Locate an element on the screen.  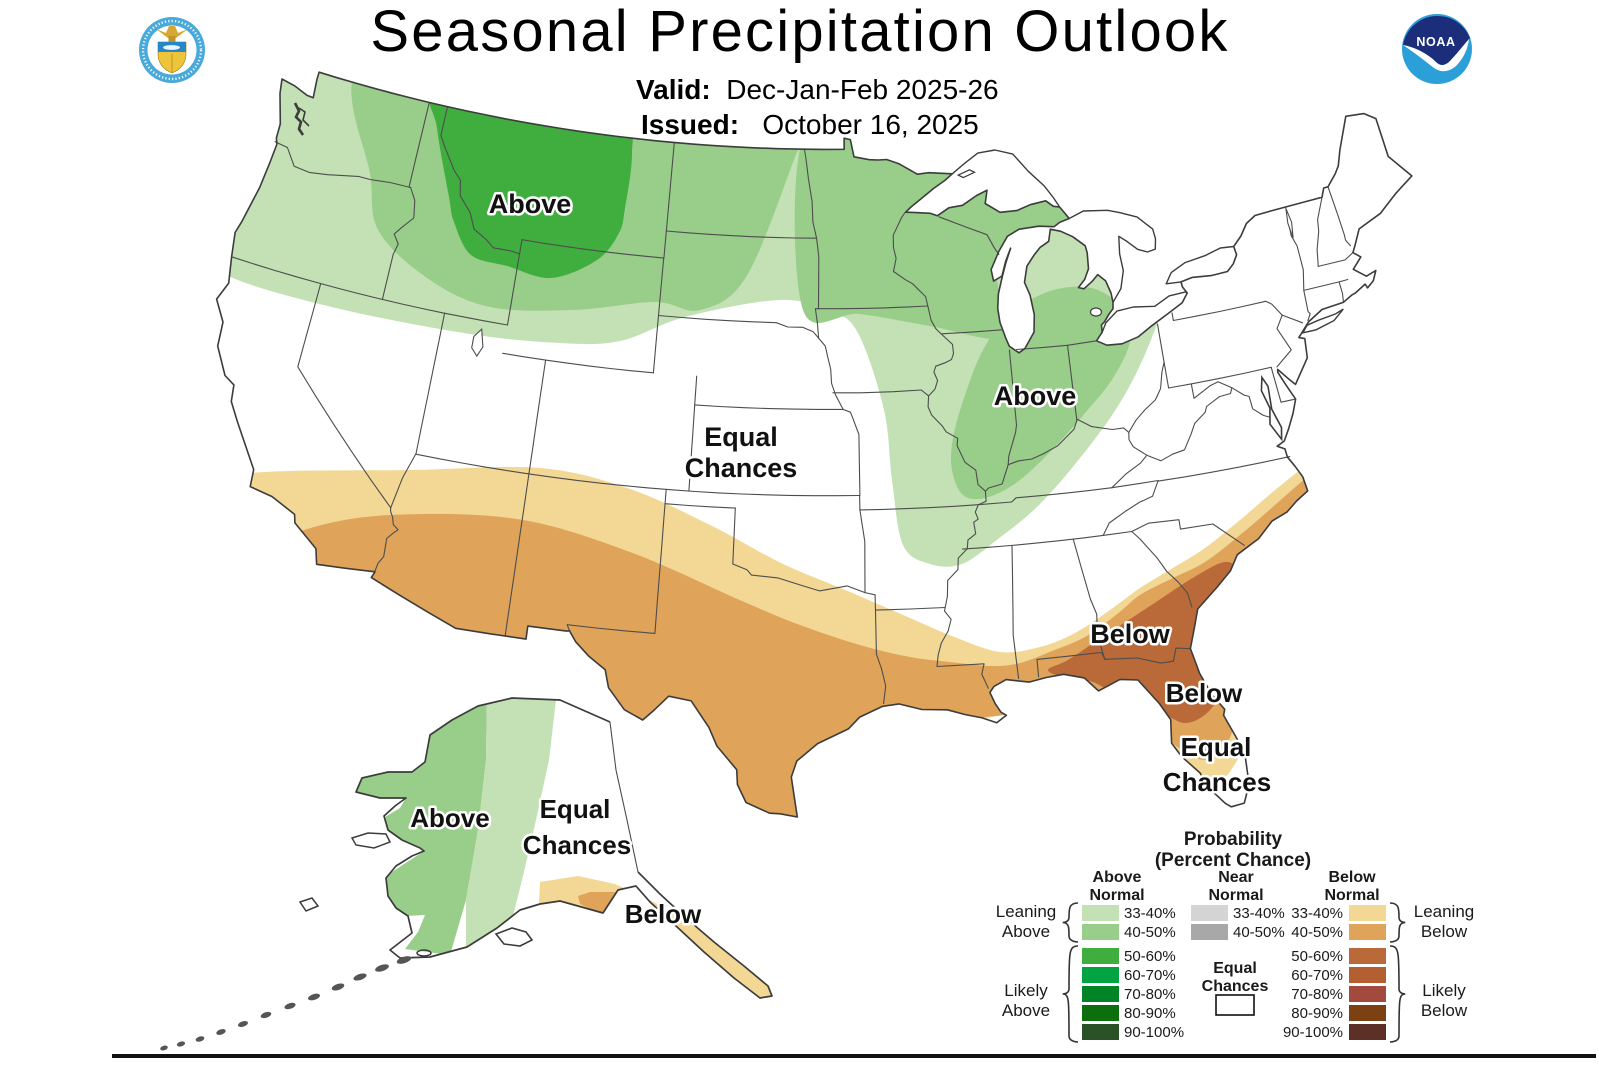
svg-text: Probability is located at coordinates (1233, 839).